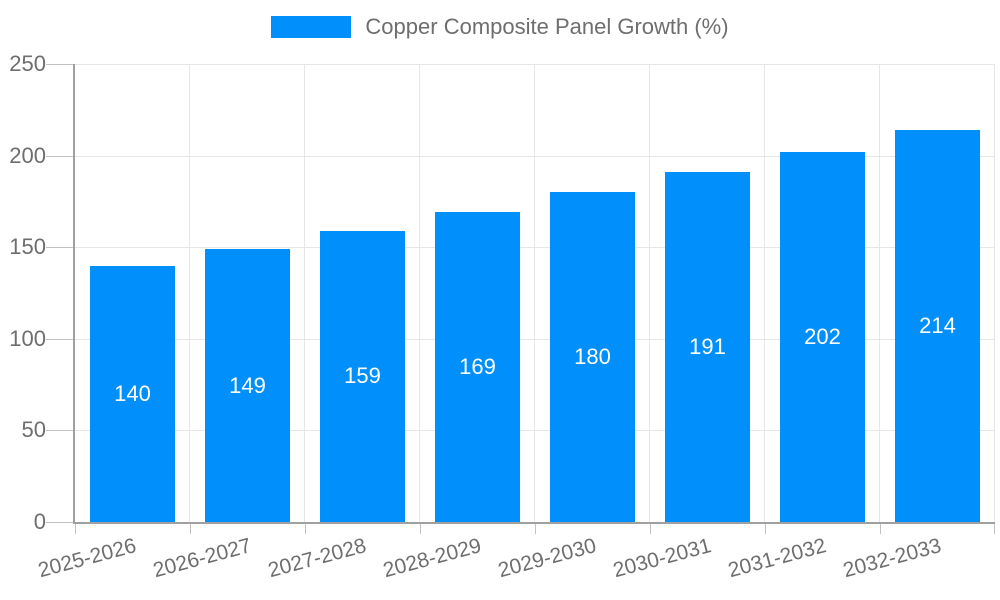 Image resolution: width=1000 pixels, height=600 pixels. I want to click on bar-value-label: 202, so click(822, 336).